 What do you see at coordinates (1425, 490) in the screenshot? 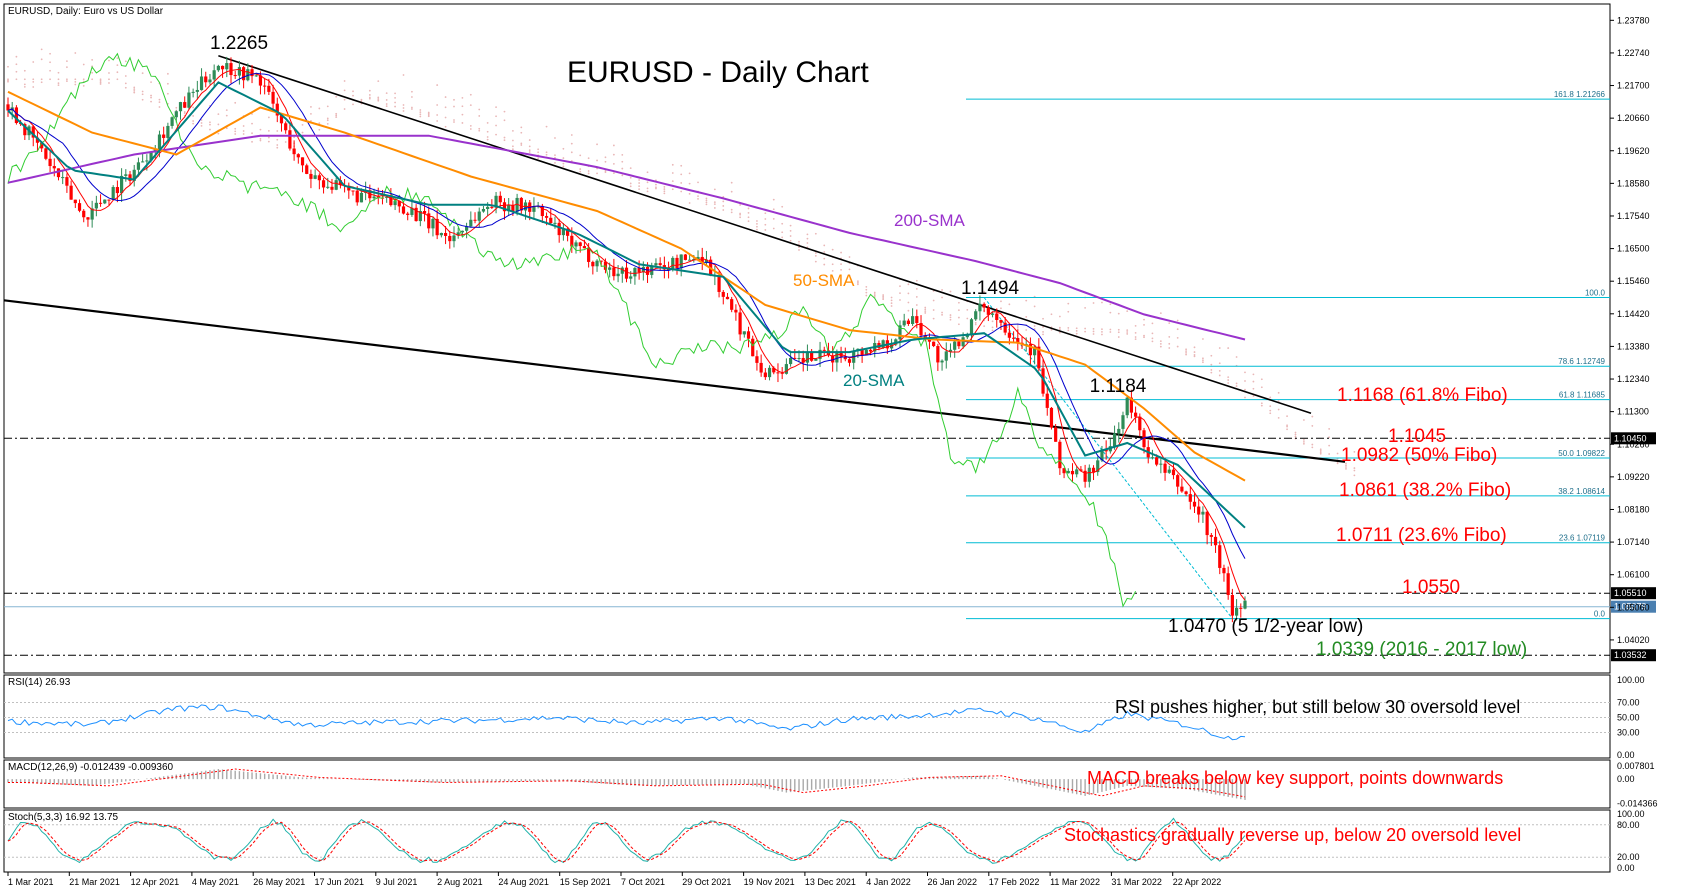
I see `fibo-382-annotation: 1.0861 (38.2% Fibo)` at bounding box center [1425, 490].